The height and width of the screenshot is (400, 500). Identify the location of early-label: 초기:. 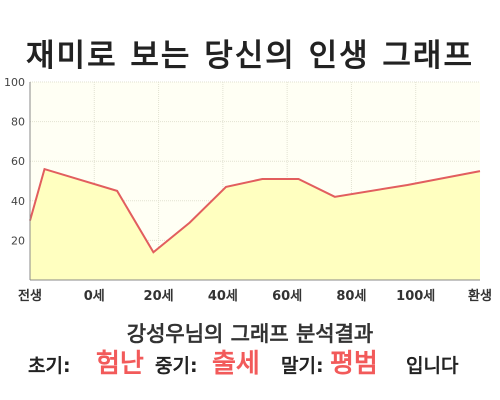
(49, 366).